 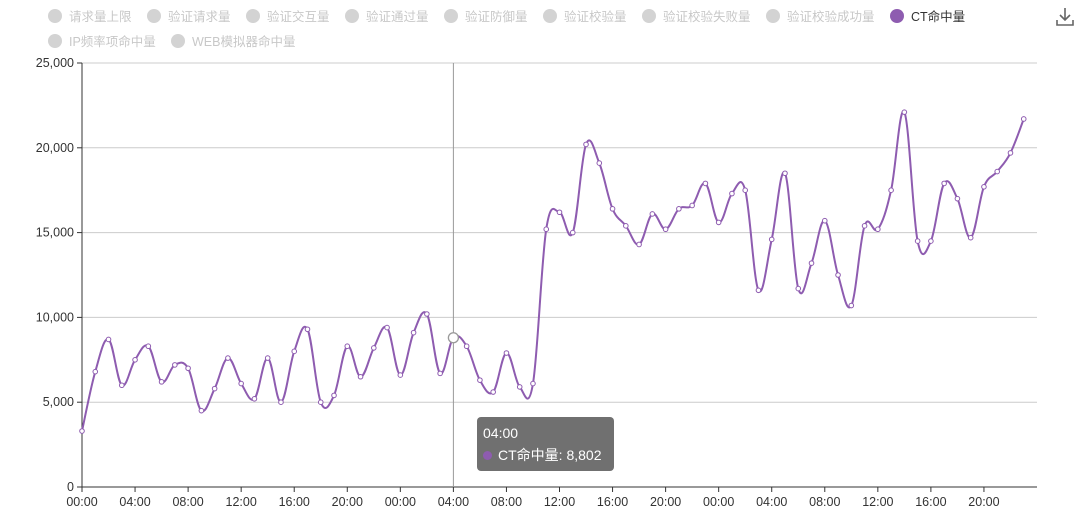 What do you see at coordinates (595, 17) in the screenshot?
I see `legend-label: 验证校验量` at bounding box center [595, 17].